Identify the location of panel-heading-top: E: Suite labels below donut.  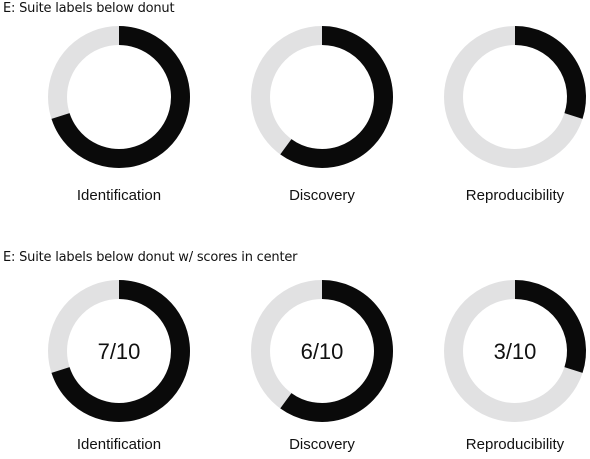
(89, 8).